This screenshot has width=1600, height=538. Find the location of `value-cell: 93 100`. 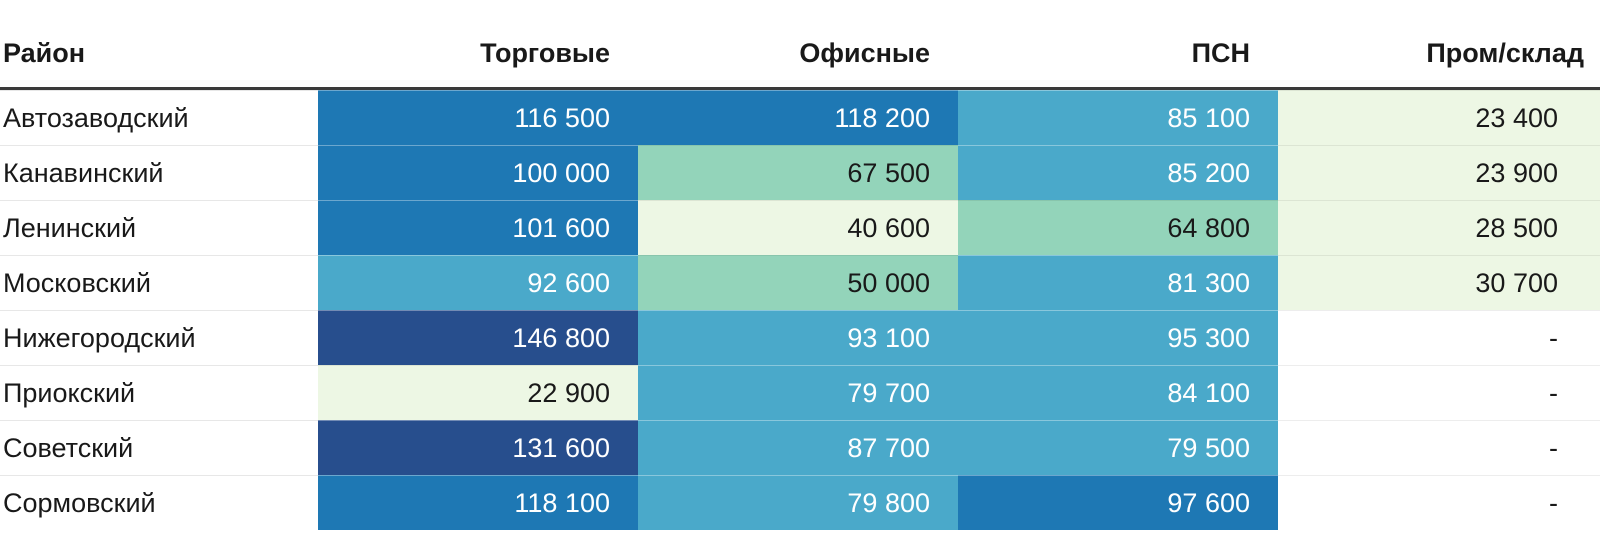

value-cell: 93 100 is located at coordinates (798, 337).